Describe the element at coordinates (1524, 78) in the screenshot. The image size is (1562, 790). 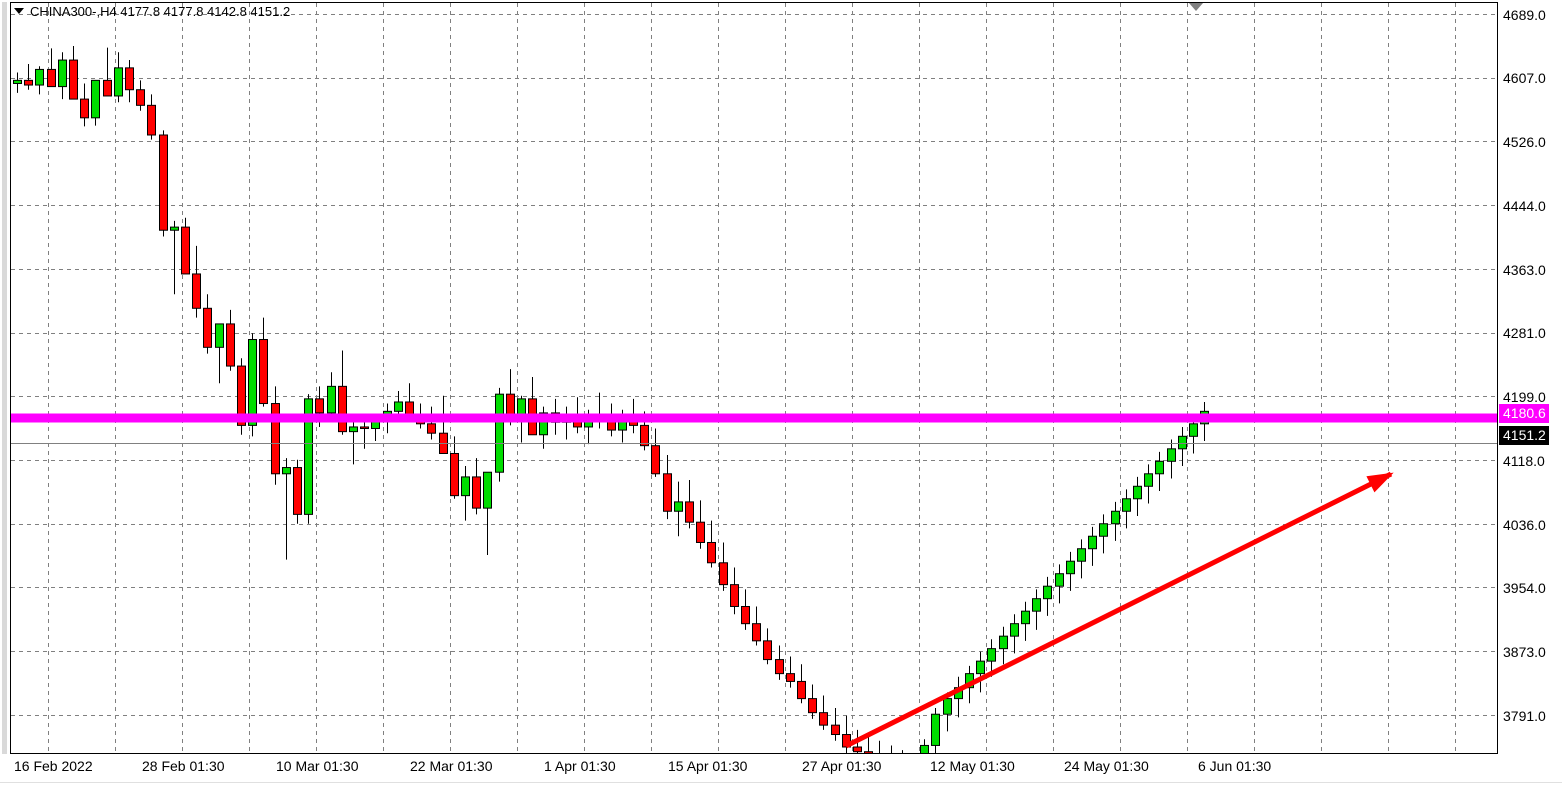
I see `price-axis-label: 4607.0` at that location.